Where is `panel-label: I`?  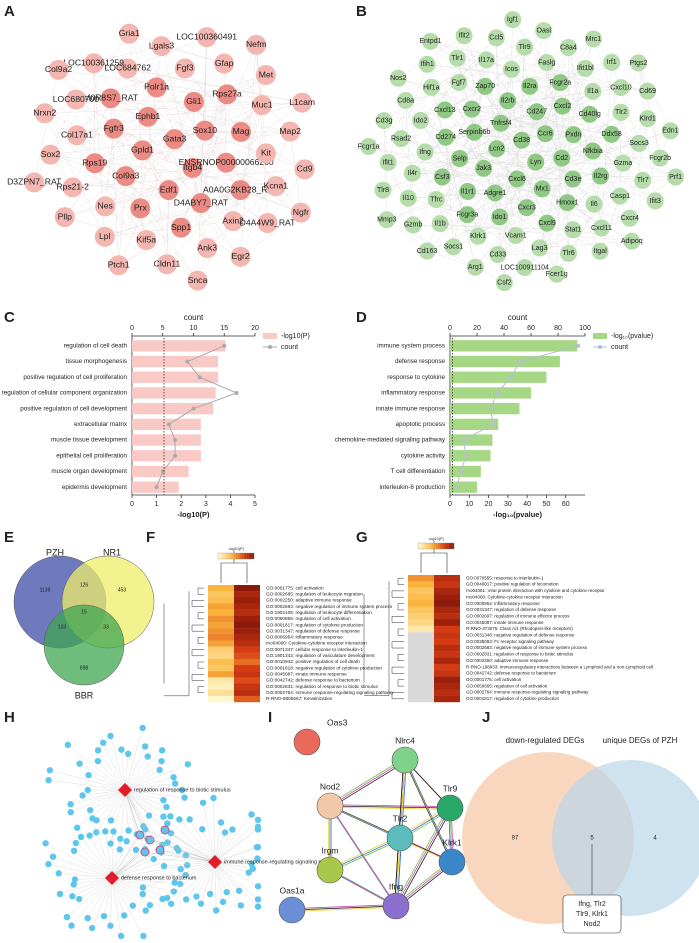
panel-label: I is located at coordinates (270, 717).